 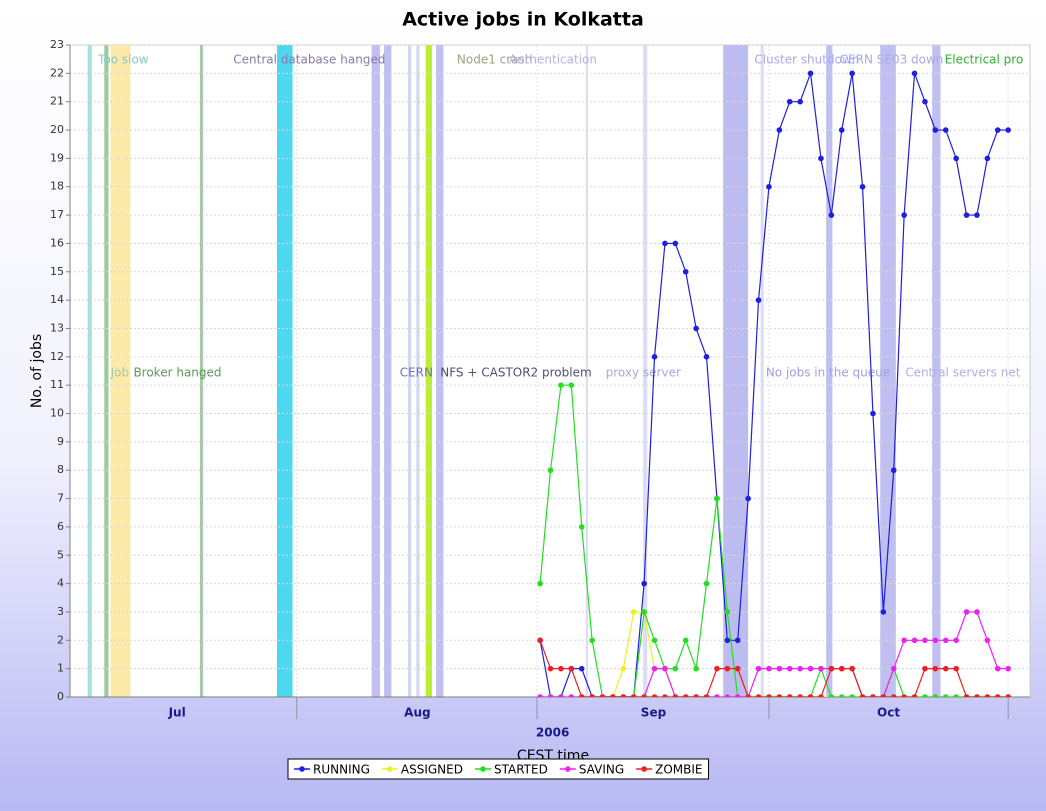 What do you see at coordinates (57, 101) in the screenshot?
I see `y-tick-label: 21` at bounding box center [57, 101].